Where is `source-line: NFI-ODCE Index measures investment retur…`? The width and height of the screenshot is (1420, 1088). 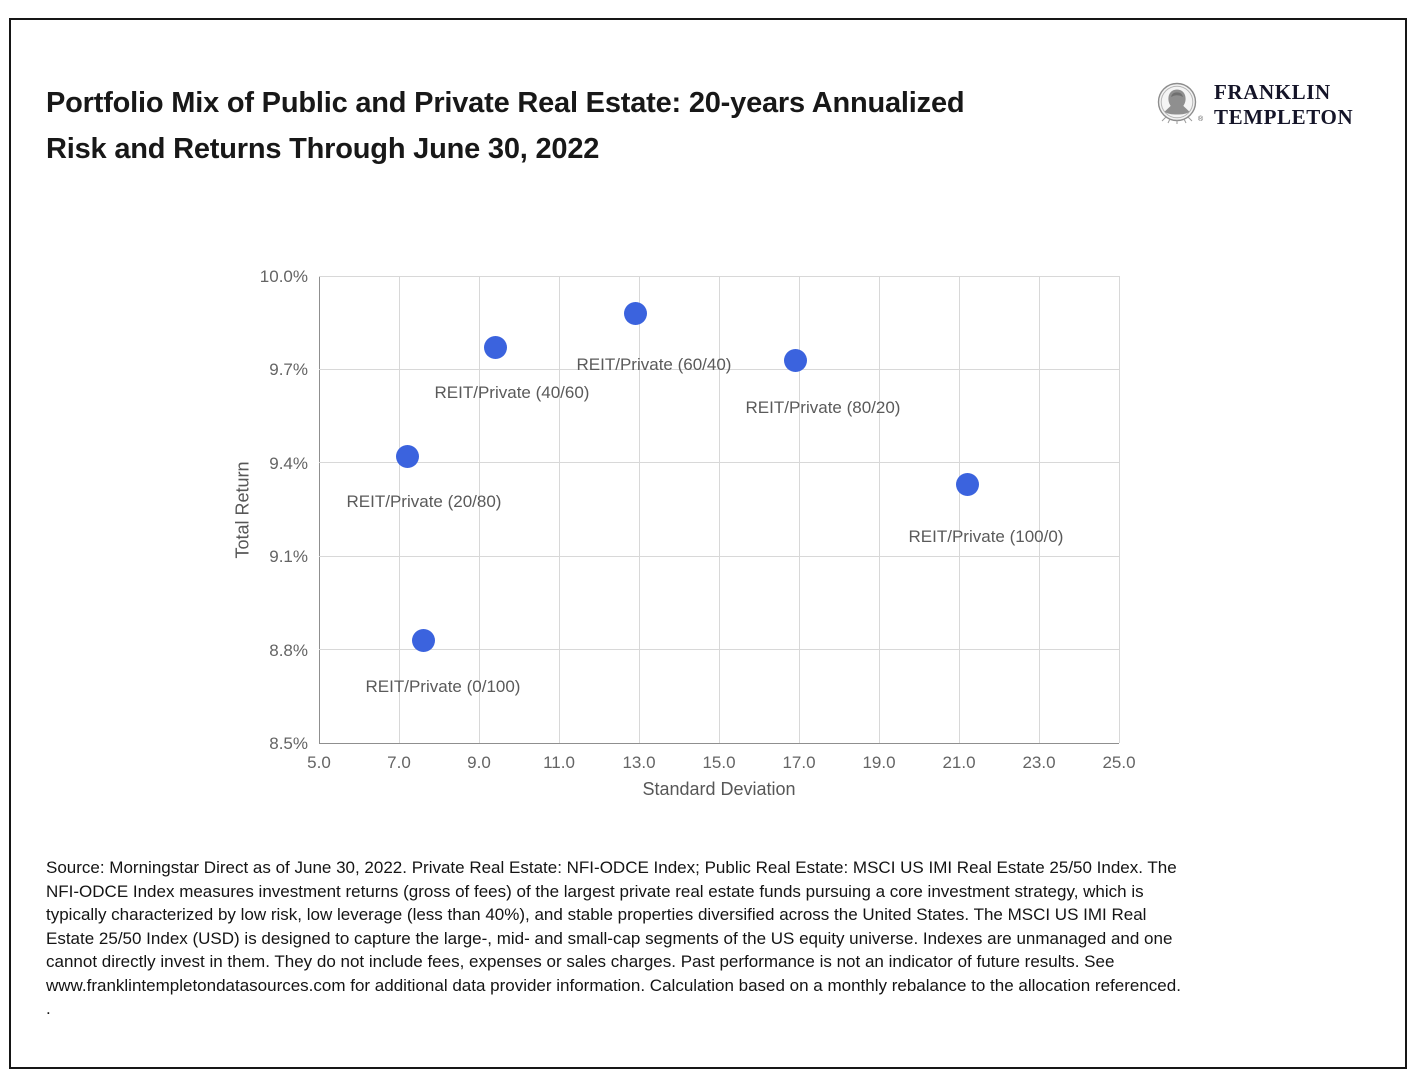
source-line: NFI-ODCE Index measures investment retur… is located at coordinates (595, 891).